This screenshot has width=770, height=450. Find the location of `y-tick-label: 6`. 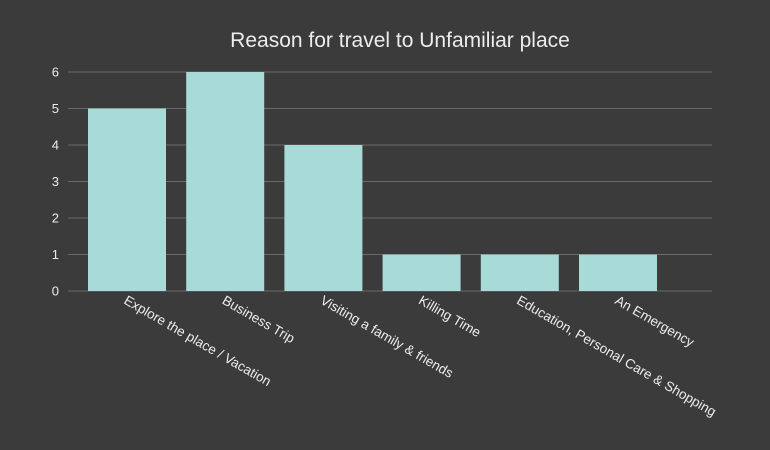

y-tick-label: 6 is located at coordinates (55, 72).